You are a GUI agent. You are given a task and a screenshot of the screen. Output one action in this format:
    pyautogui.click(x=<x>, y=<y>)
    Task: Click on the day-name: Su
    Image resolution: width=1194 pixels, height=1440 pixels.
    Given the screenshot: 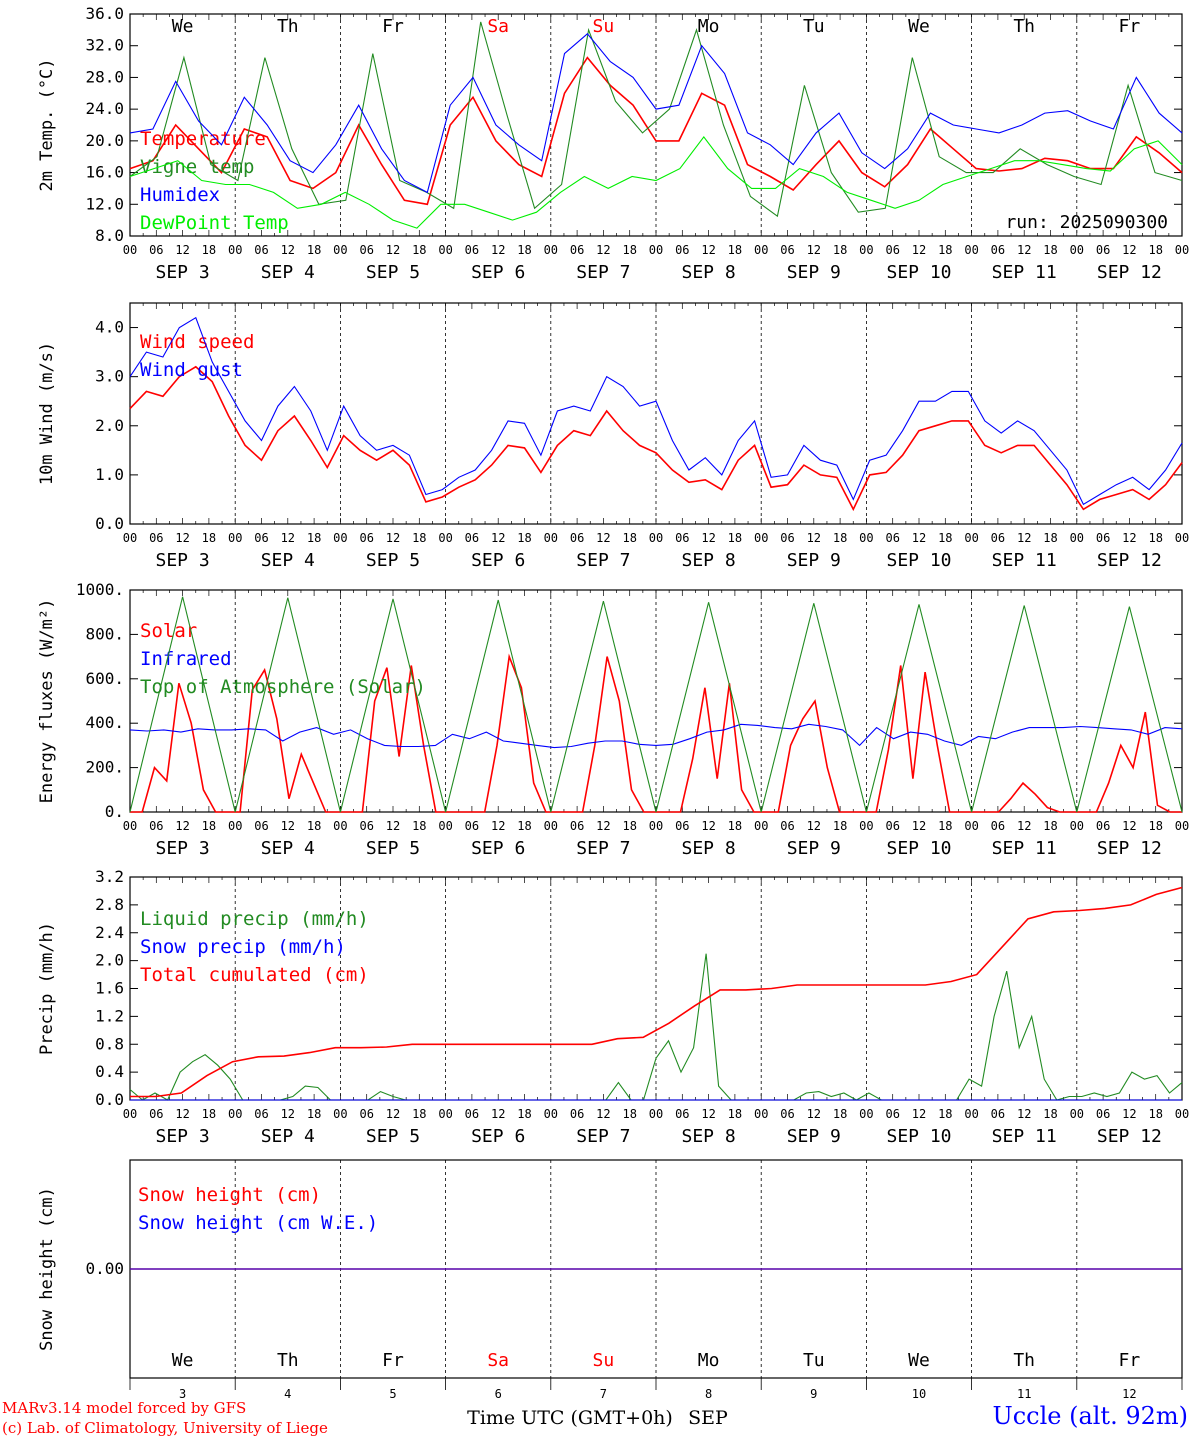 What is the action you would take?
    pyautogui.click(x=604, y=1360)
    